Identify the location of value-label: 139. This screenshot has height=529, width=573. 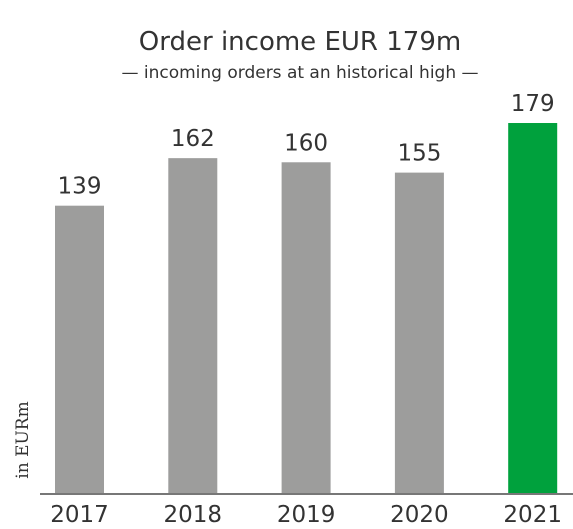
(80, 187).